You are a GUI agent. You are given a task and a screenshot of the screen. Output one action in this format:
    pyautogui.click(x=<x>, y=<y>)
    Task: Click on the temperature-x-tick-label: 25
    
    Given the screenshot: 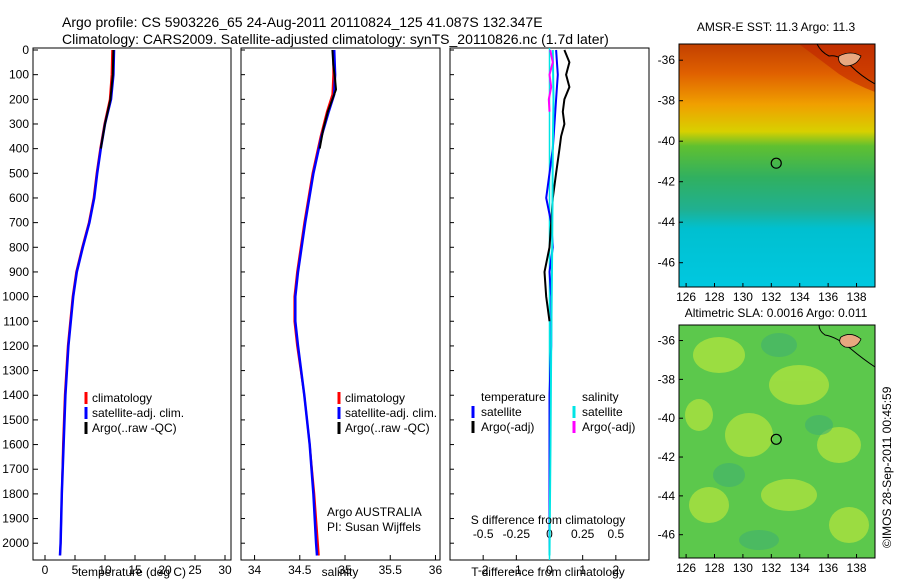 What is the action you would take?
    pyautogui.click(x=195, y=570)
    